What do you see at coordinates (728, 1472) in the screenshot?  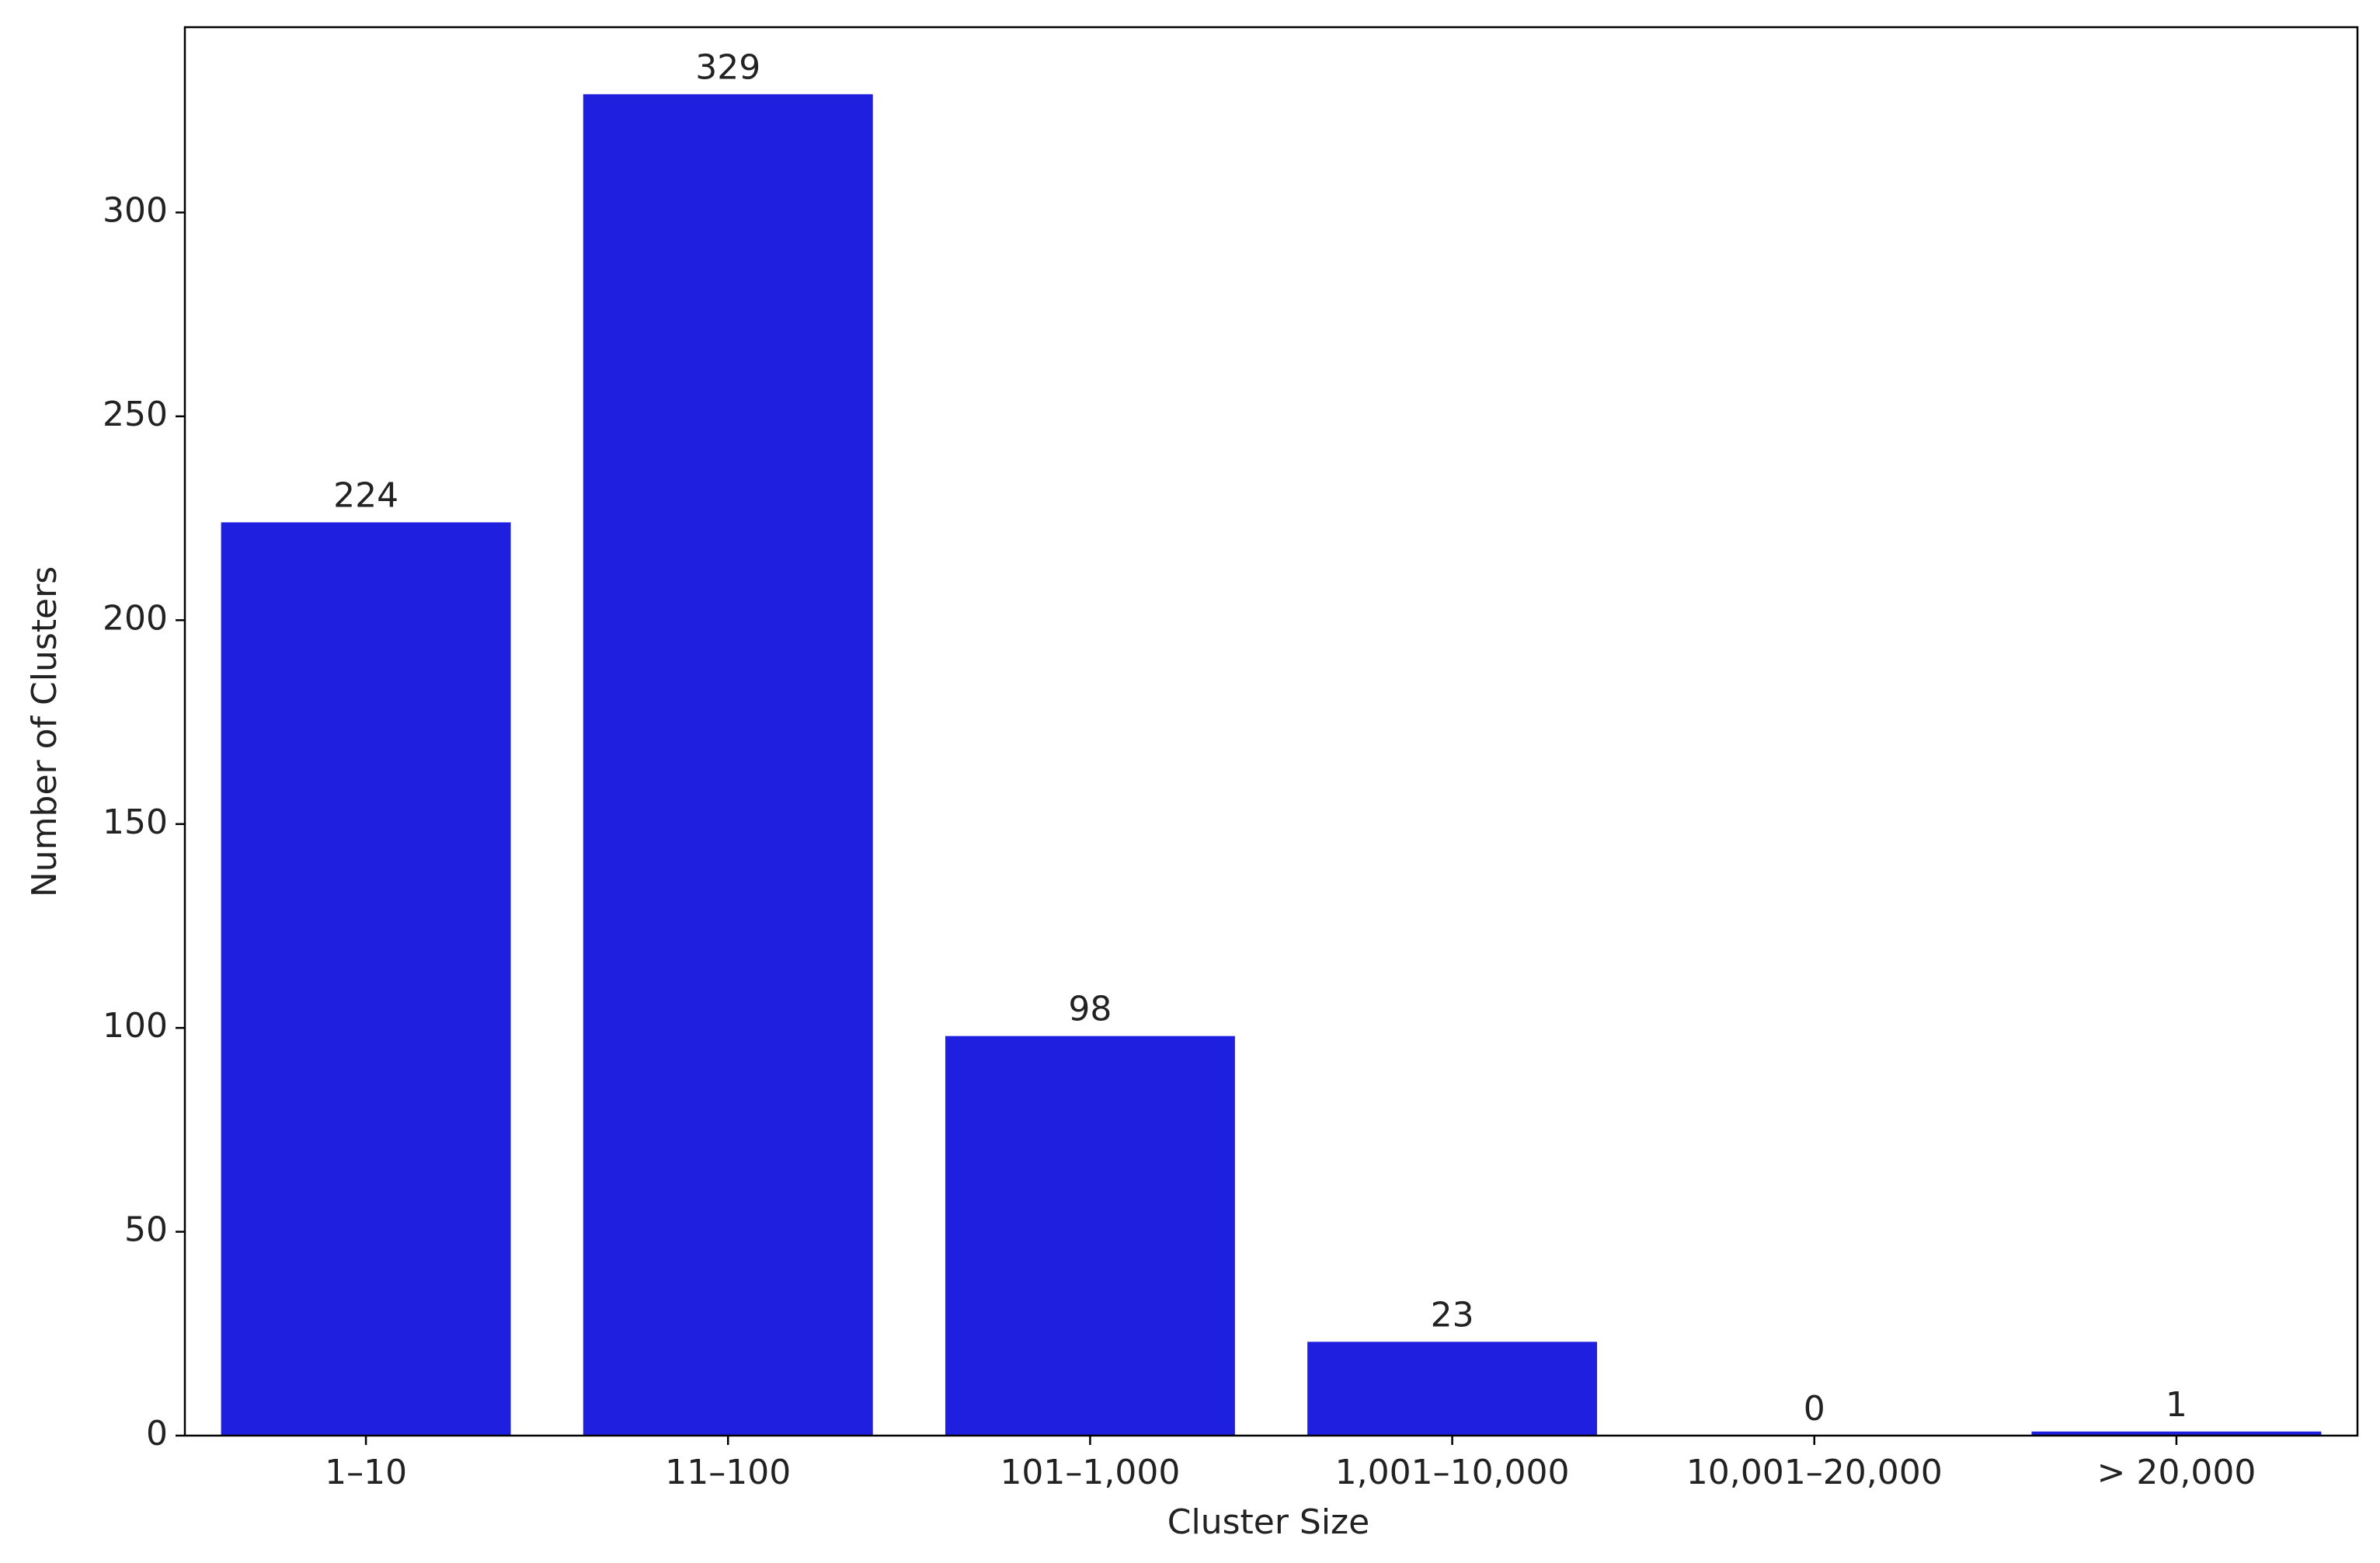 I see `x-tick-label: 11–100` at bounding box center [728, 1472].